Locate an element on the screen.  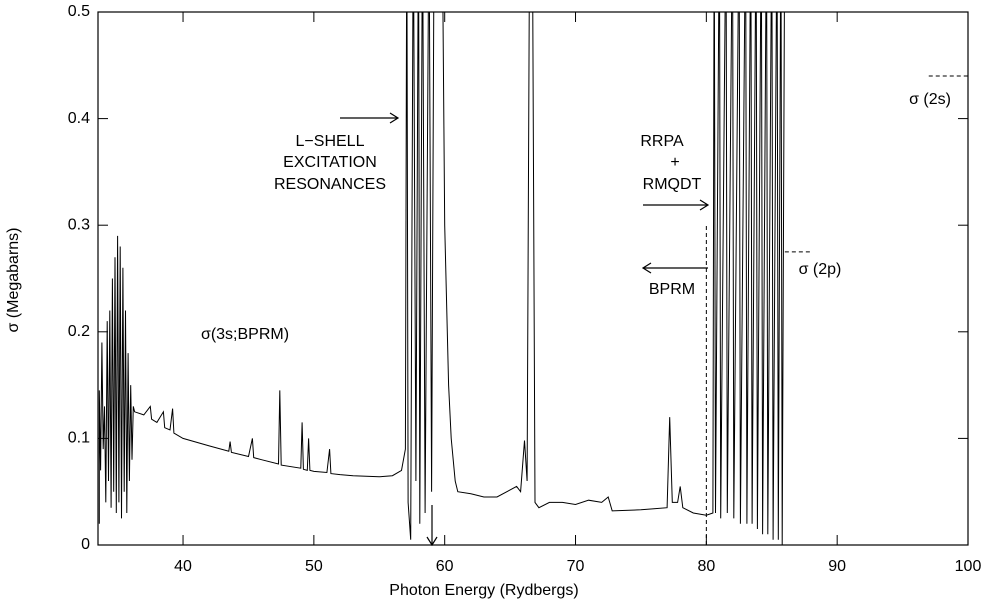
annotation: L−SHELL is located at coordinates (330, 141).